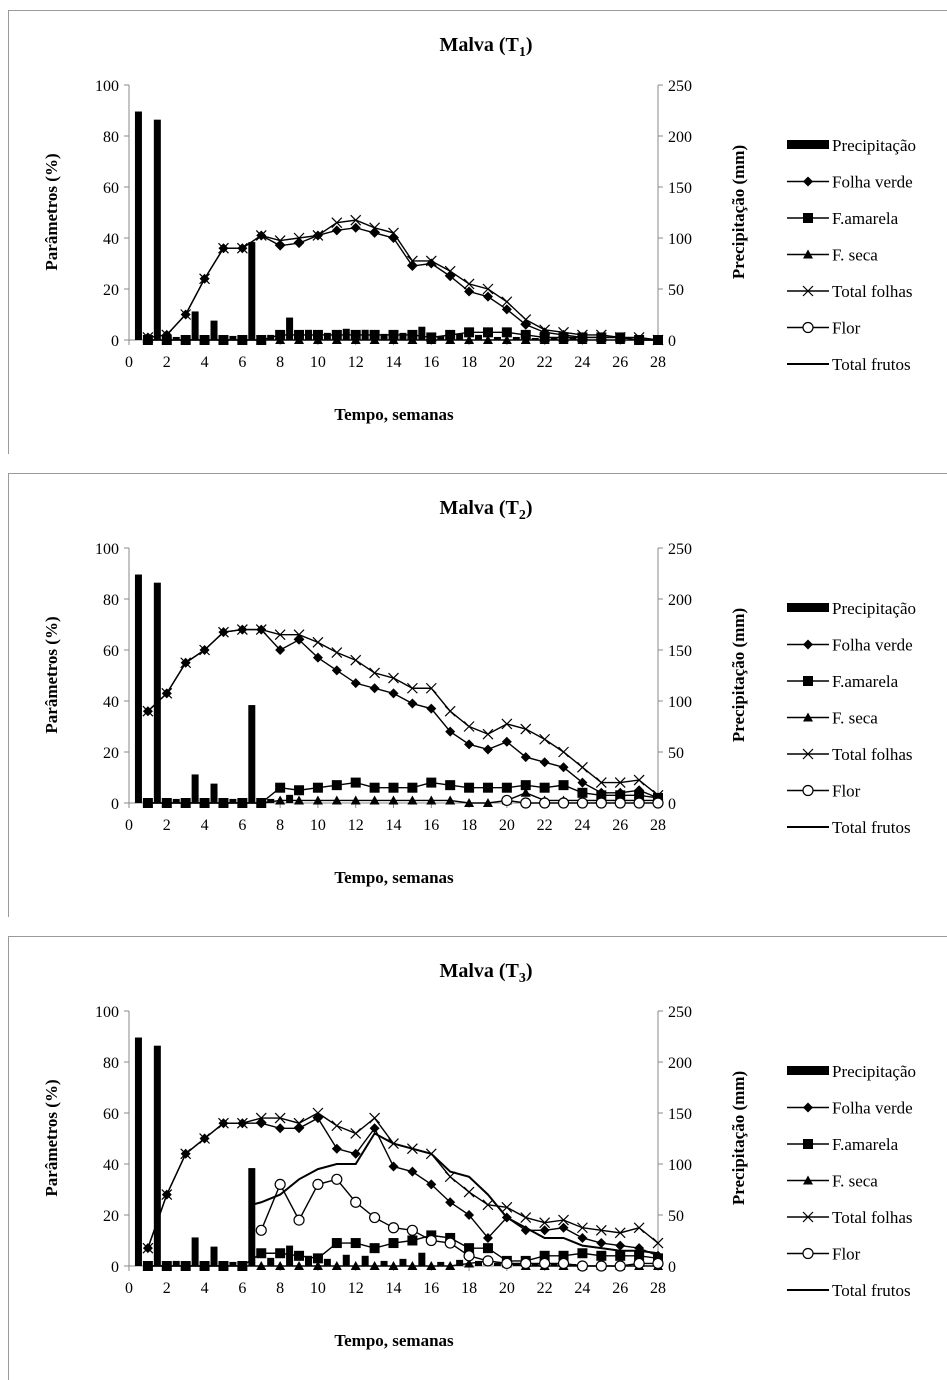 This screenshot has height=1380, width=947. Describe the element at coordinates (865, 681) in the screenshot. I see `legend-label: F.amarela` at that location.